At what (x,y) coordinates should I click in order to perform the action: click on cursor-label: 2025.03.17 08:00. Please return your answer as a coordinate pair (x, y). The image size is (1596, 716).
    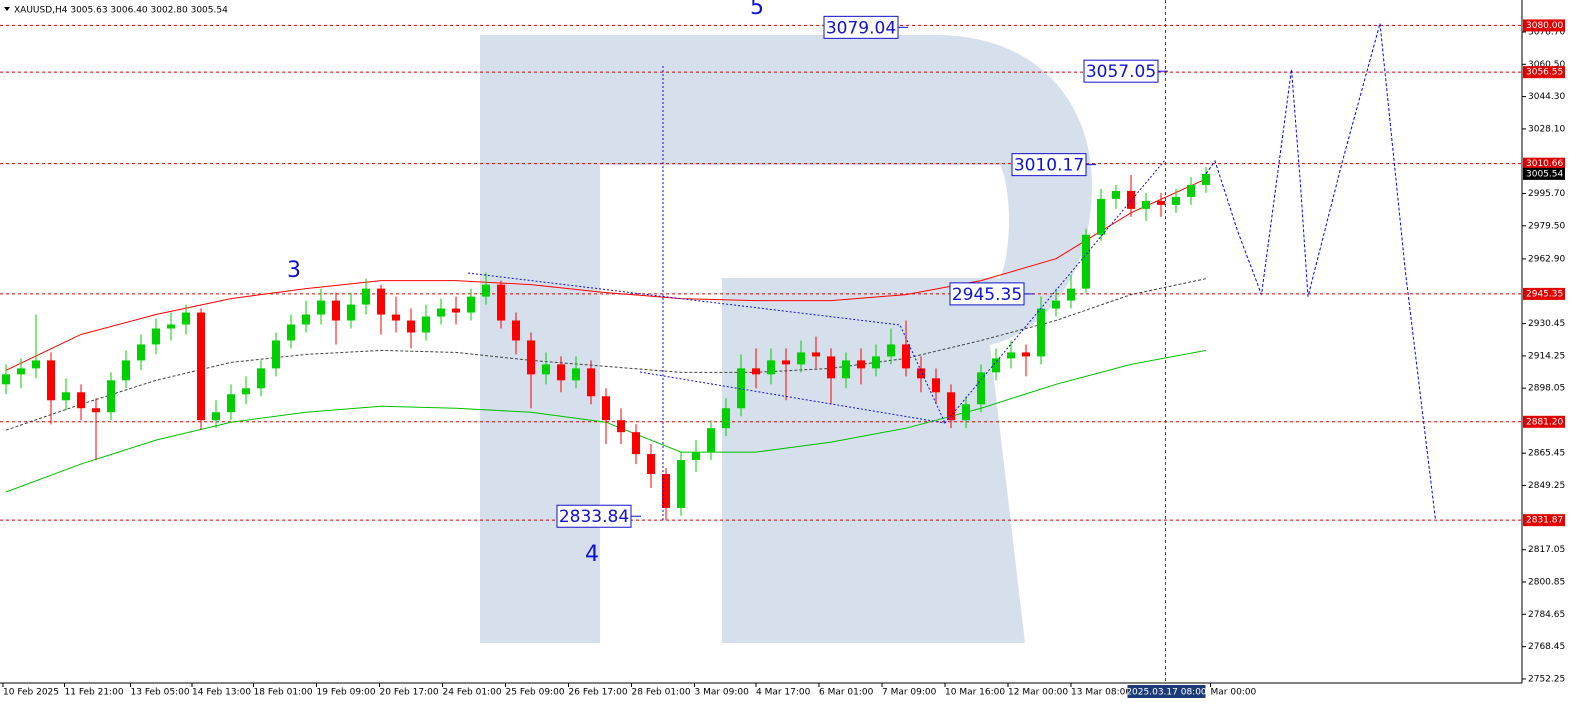
    Looking at the image, I should click on (1166, 693).